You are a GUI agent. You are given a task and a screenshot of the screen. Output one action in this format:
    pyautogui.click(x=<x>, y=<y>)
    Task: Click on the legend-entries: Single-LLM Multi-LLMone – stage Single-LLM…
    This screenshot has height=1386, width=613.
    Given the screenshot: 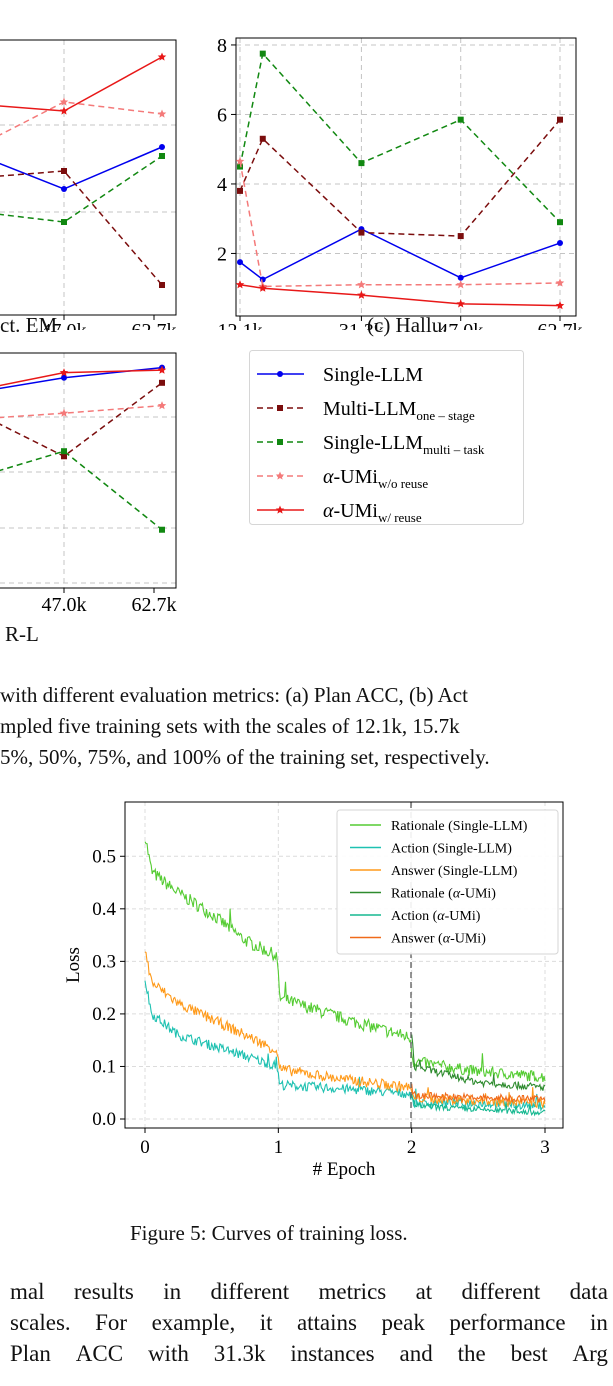 What is the action you would take?
    pyautogui.click(x=371, y=444)
    